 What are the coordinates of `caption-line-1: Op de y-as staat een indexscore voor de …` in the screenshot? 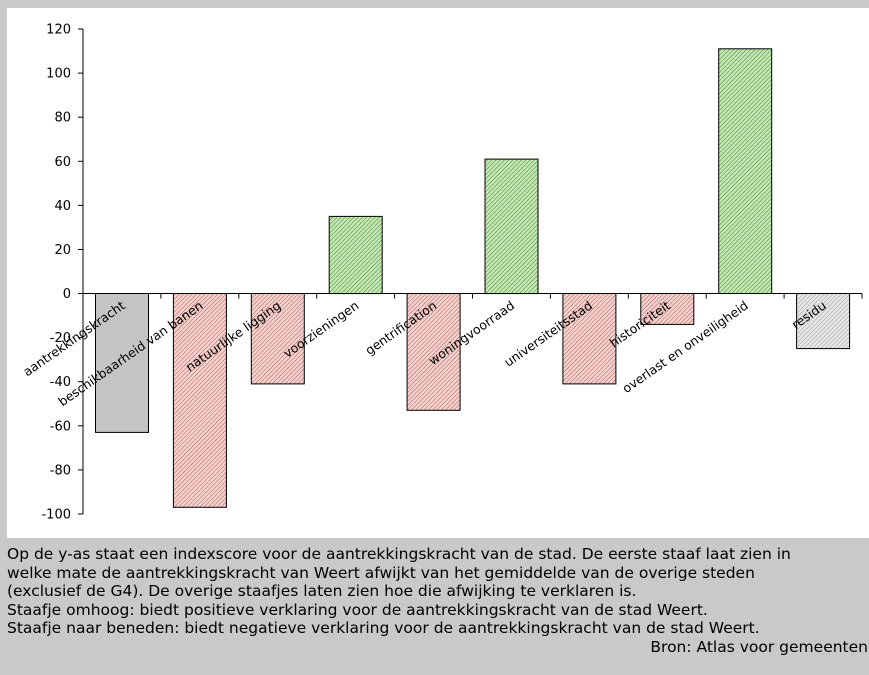 It's located at (399, 554).